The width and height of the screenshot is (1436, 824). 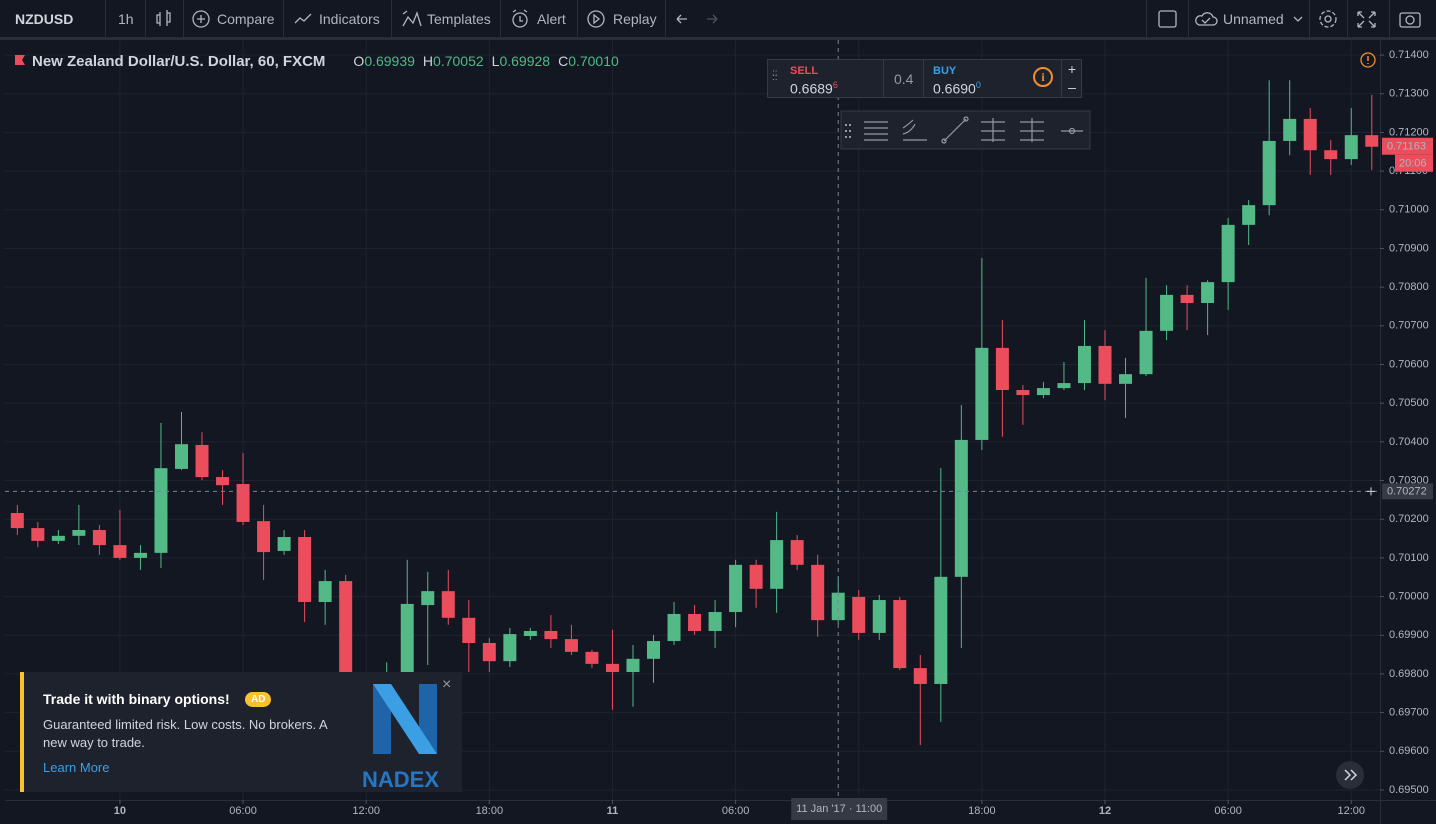 What do you see at coordinates (1407, 146) in the screenshot?
I see `last-price-tag` at bounding box center [1407, 146].